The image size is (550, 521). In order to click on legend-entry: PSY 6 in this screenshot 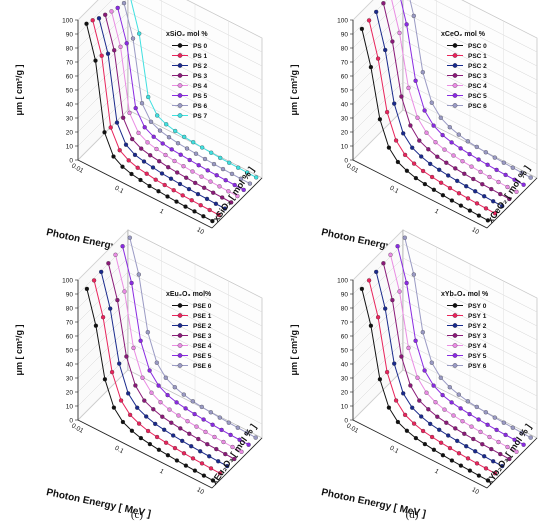, I will do `click(477, 366)`.